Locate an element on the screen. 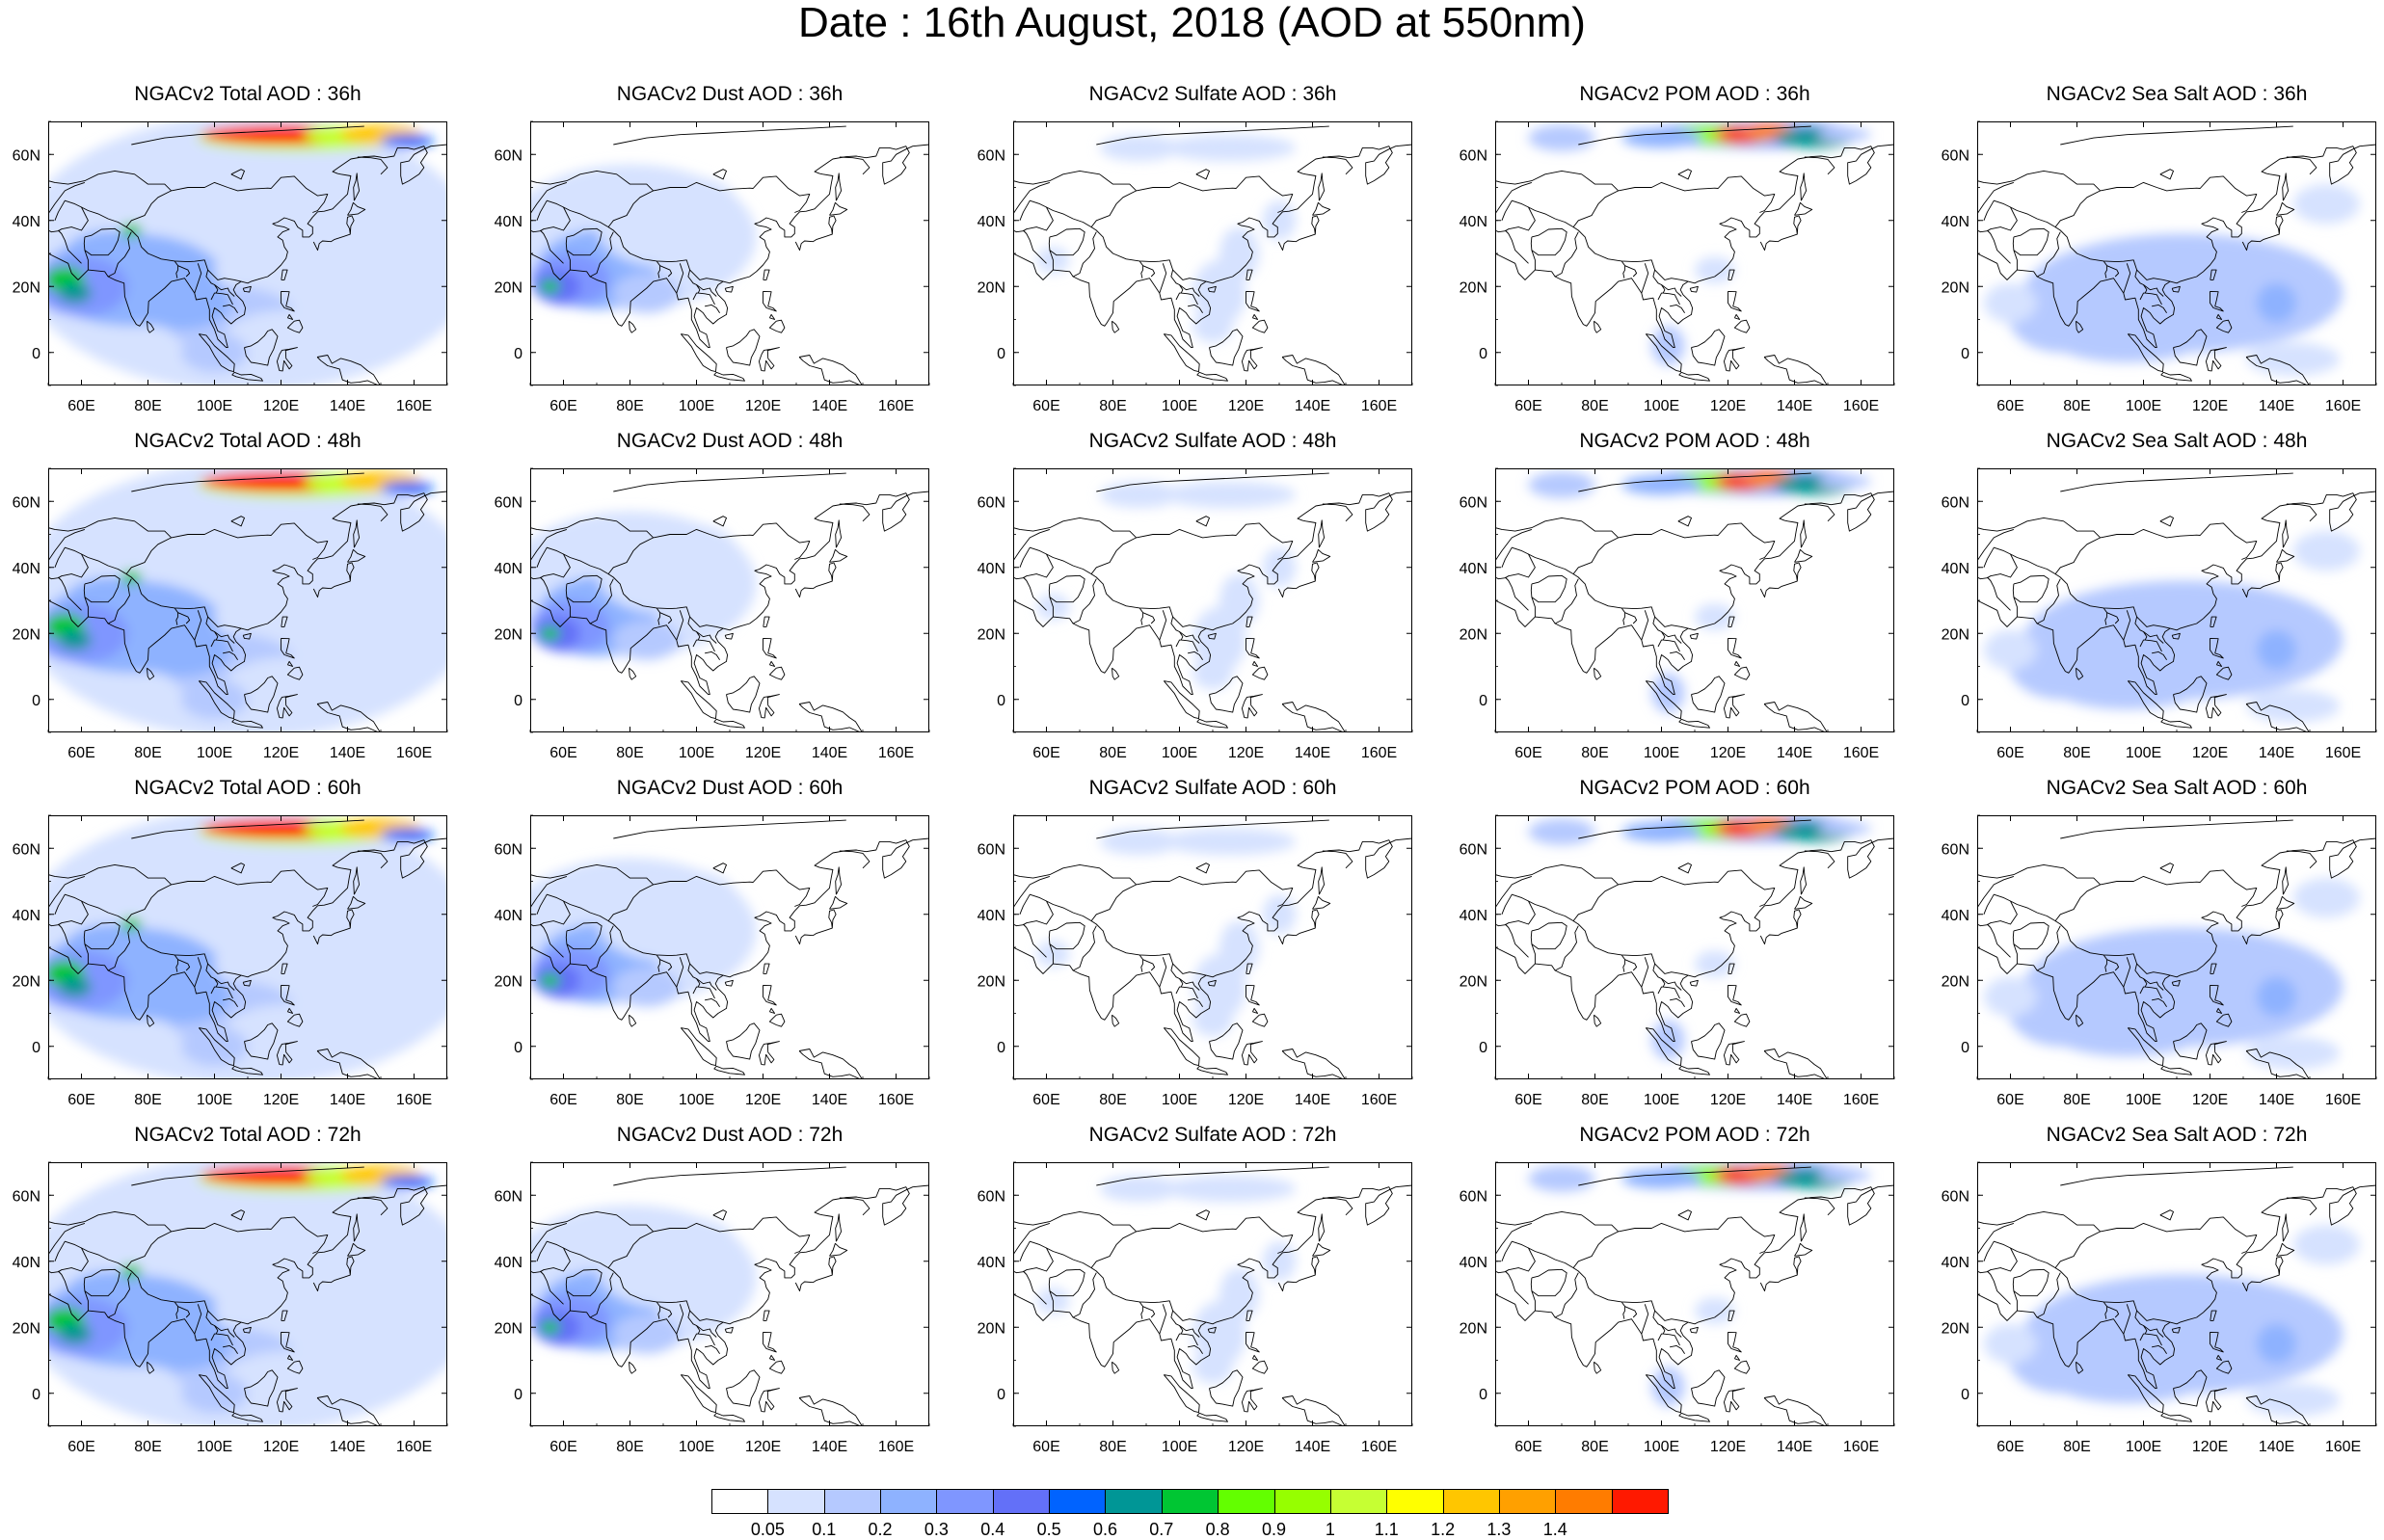 This screenshot has height=1540, width=2384. lon-tick-label: 160E is located at coordinates (1379, 1100).